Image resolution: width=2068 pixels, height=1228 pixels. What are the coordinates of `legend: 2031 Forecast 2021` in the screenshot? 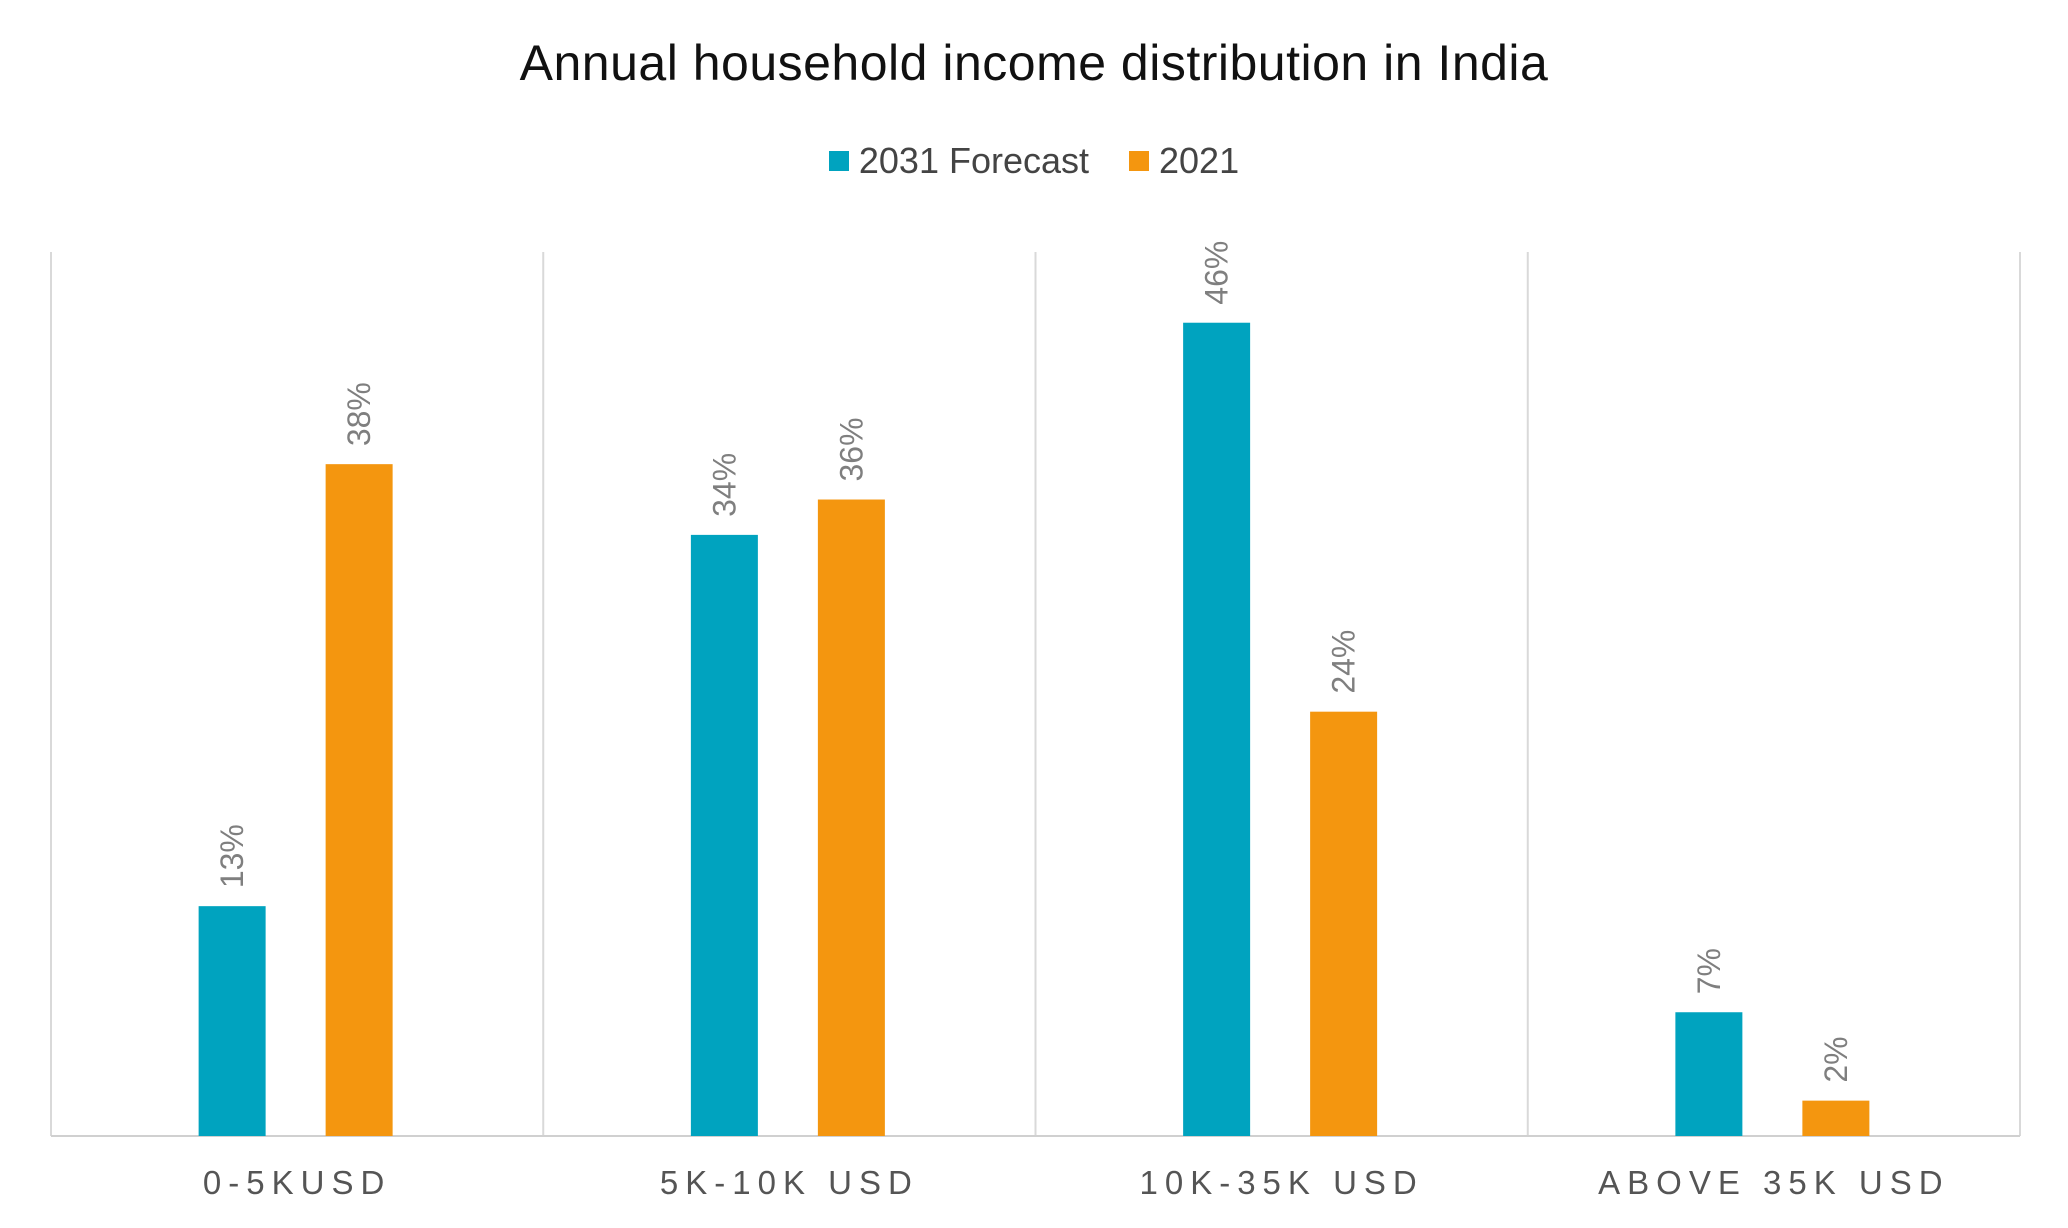 It's located at (1034, 161).